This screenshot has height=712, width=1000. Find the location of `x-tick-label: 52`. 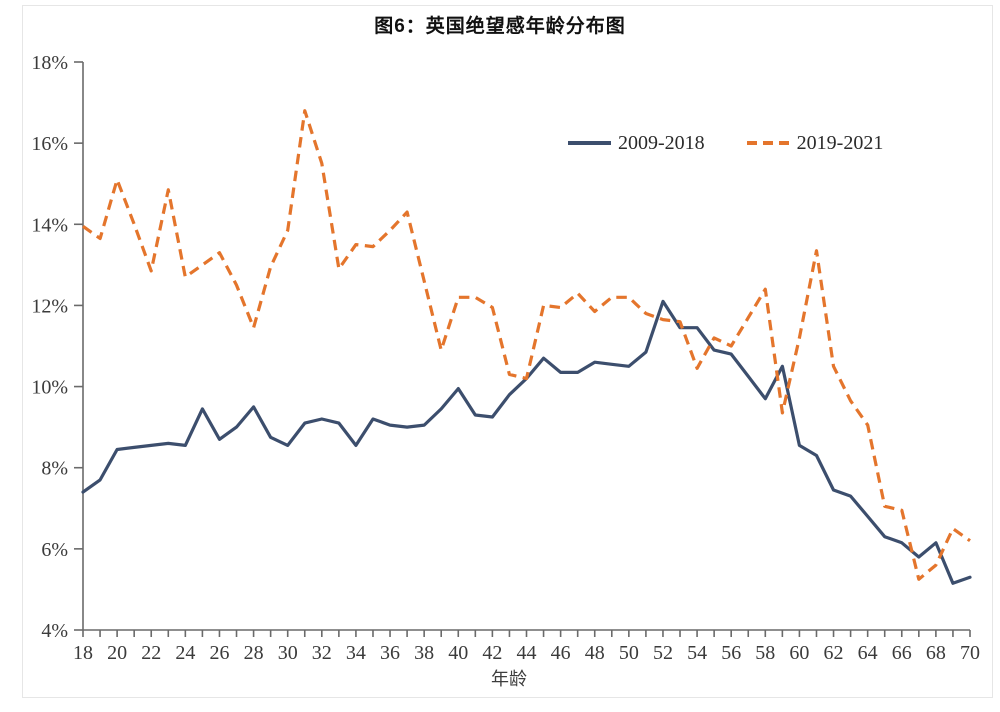

x-tick-label: 52 is located at coordinates (663, 653).